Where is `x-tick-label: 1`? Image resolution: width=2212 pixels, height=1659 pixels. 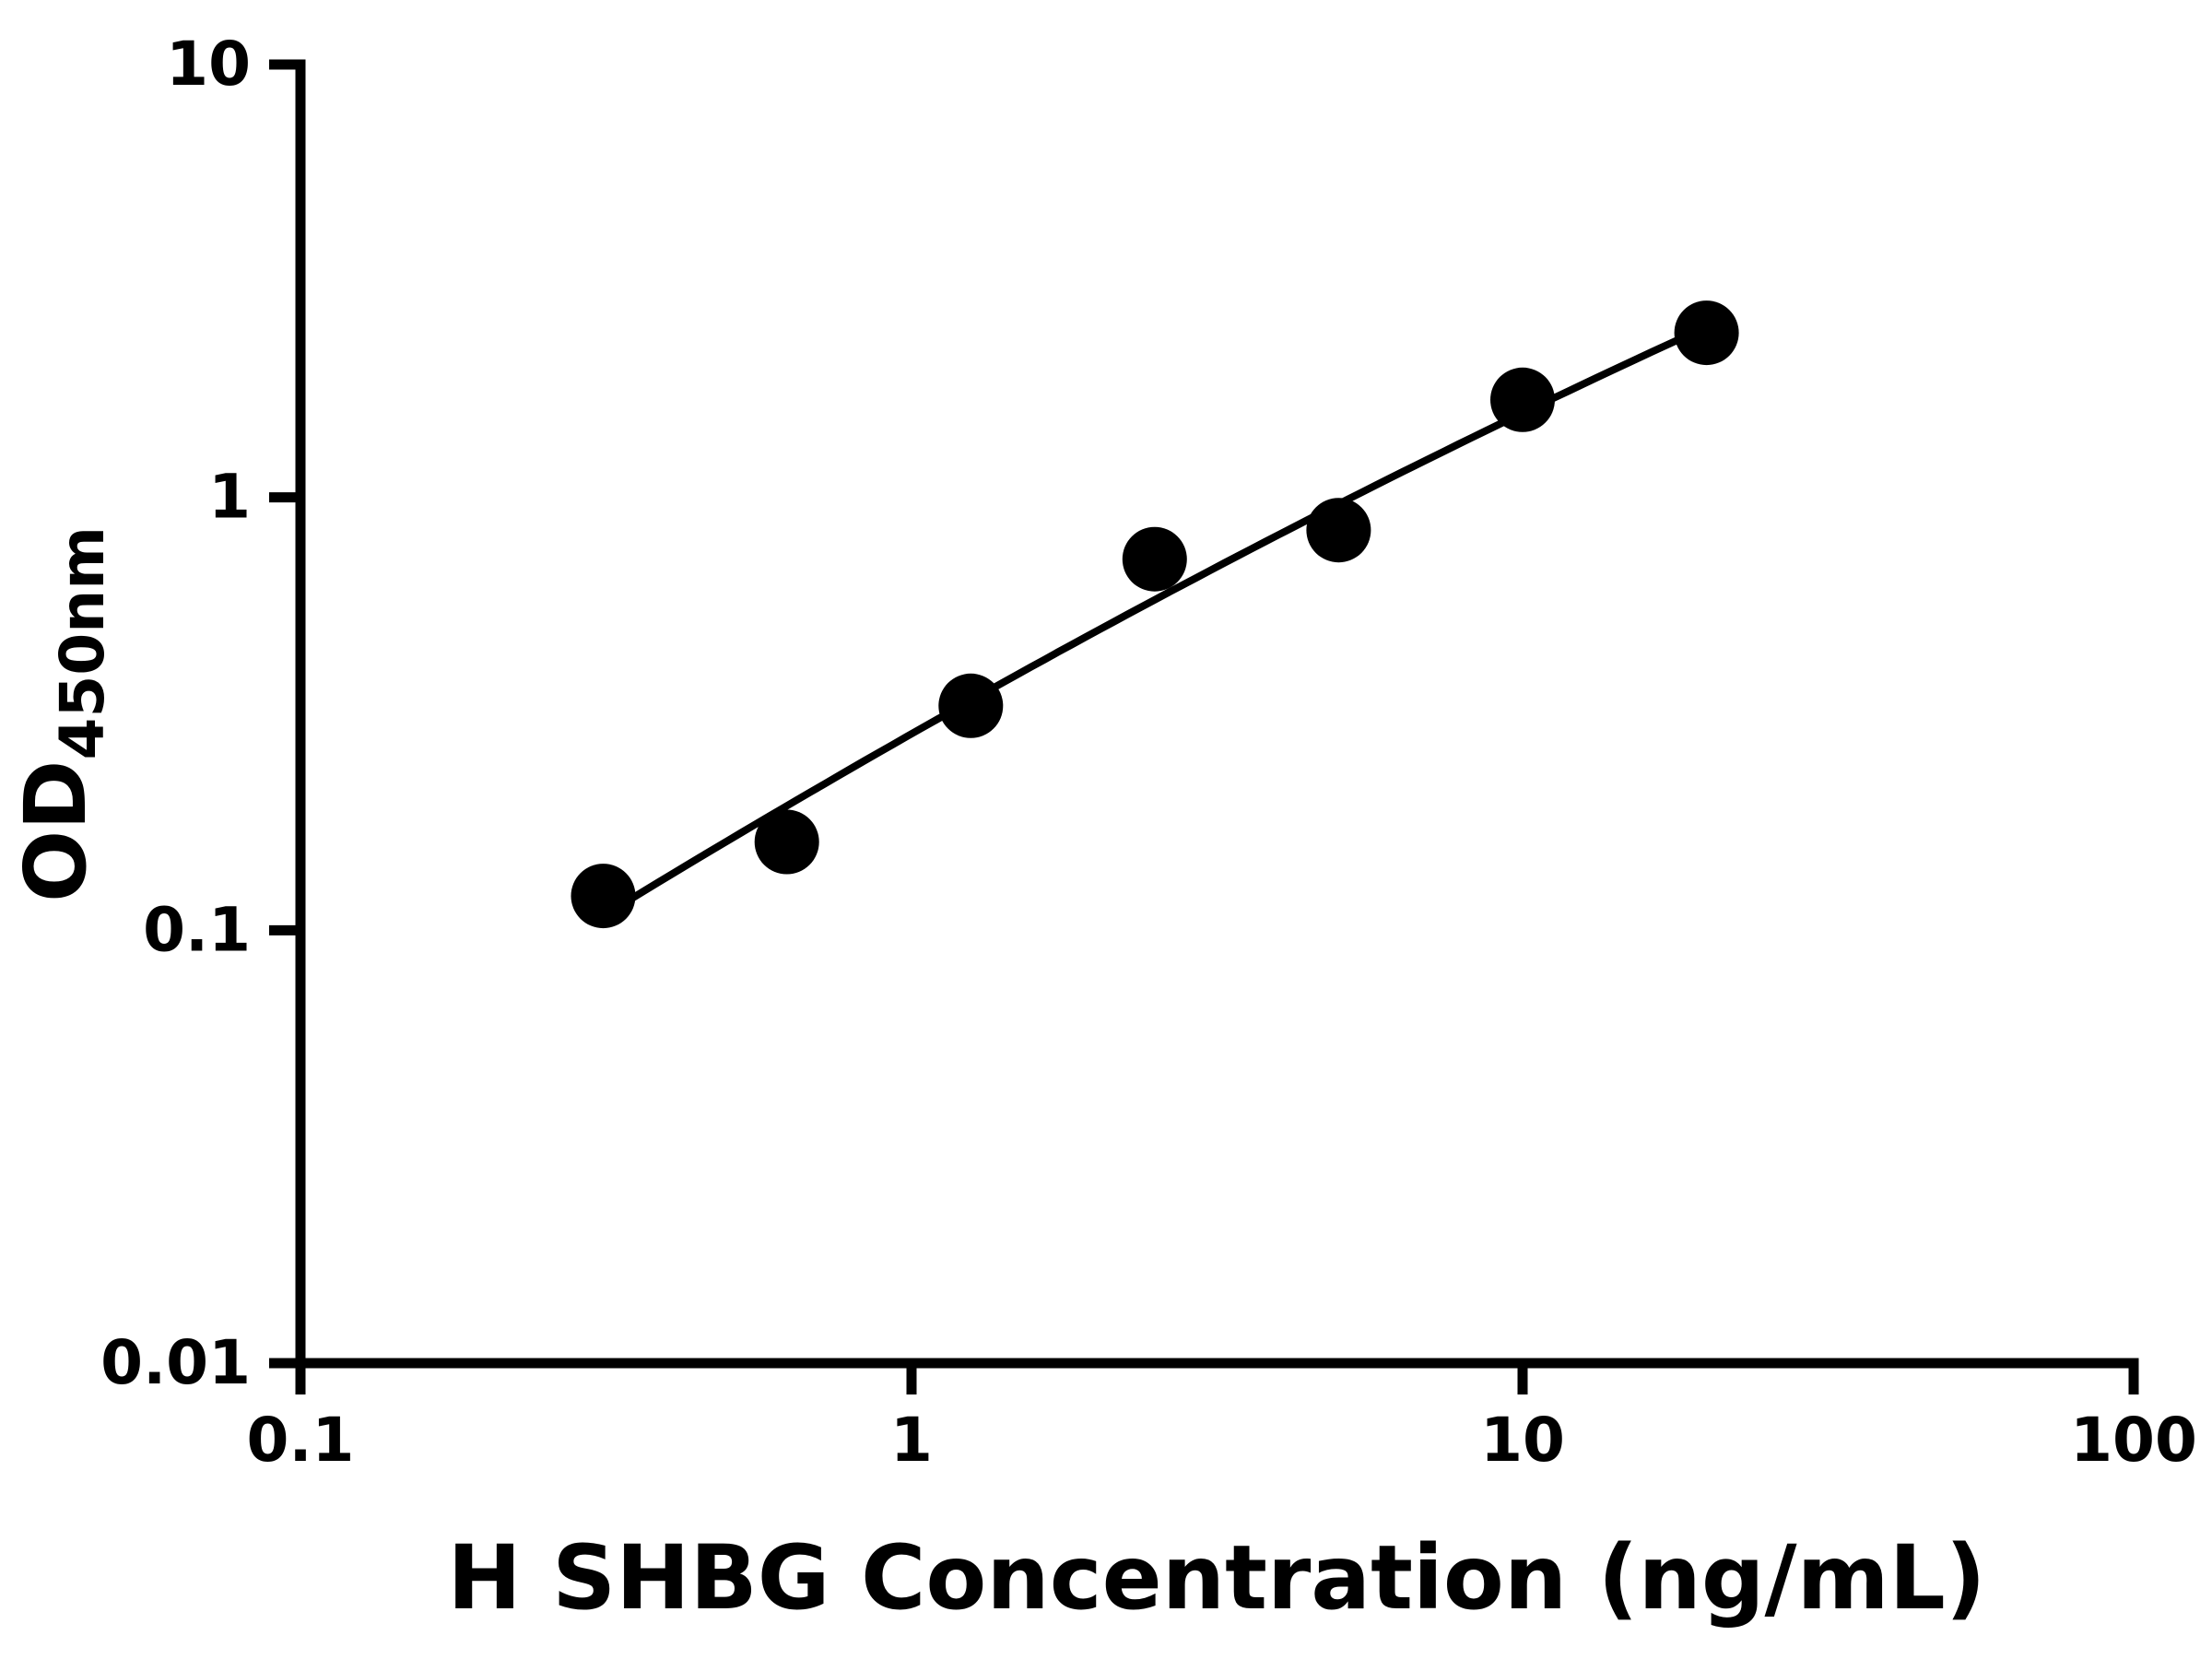 x-tick-label: 1 is located at coordinates (911, 1440).